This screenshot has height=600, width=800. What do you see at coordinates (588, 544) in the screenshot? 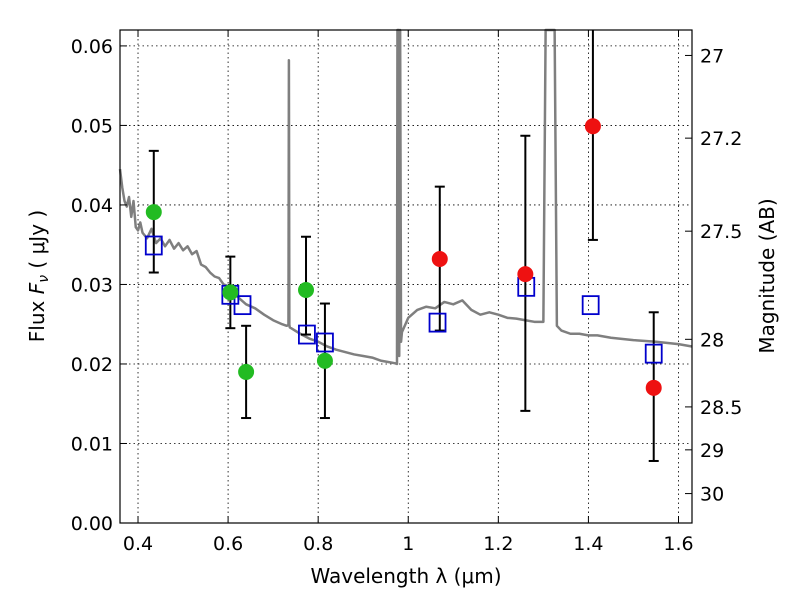
I see `x-tick-label: 1.4` at bounding box center [588, 544].